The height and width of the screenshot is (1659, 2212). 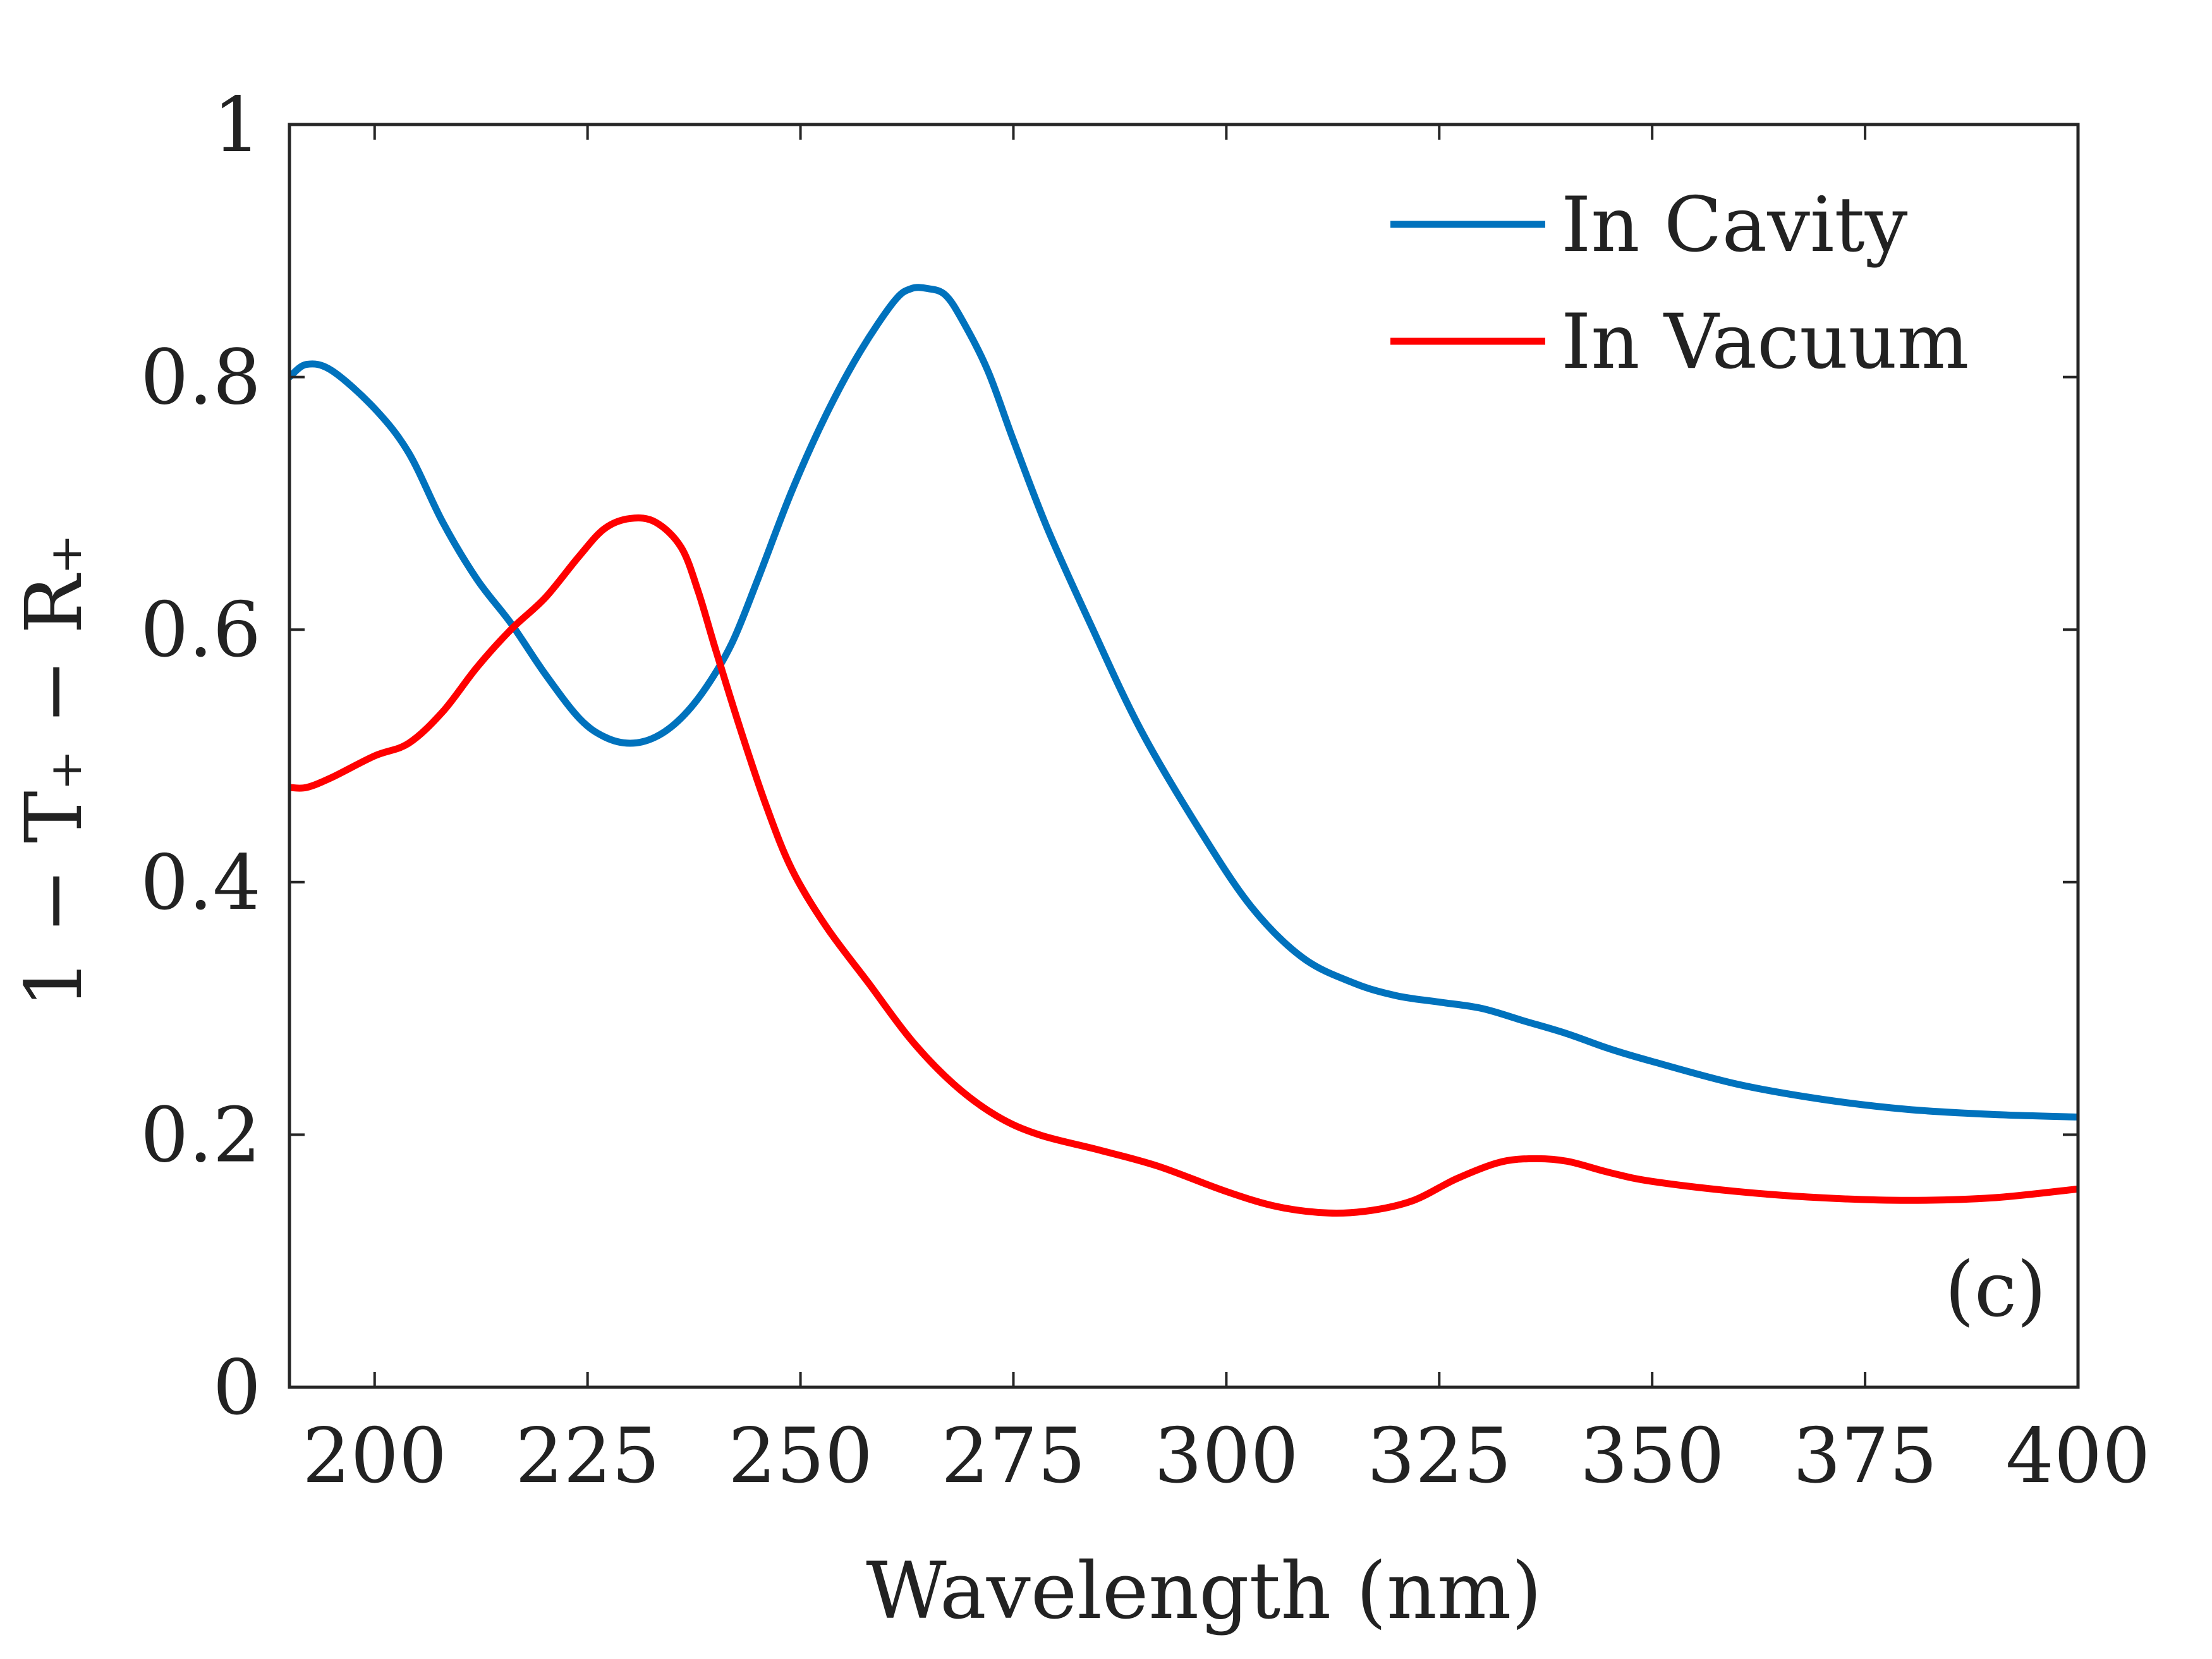 I want to click on x-tick-label: 200, so click(x=374, y=1456).